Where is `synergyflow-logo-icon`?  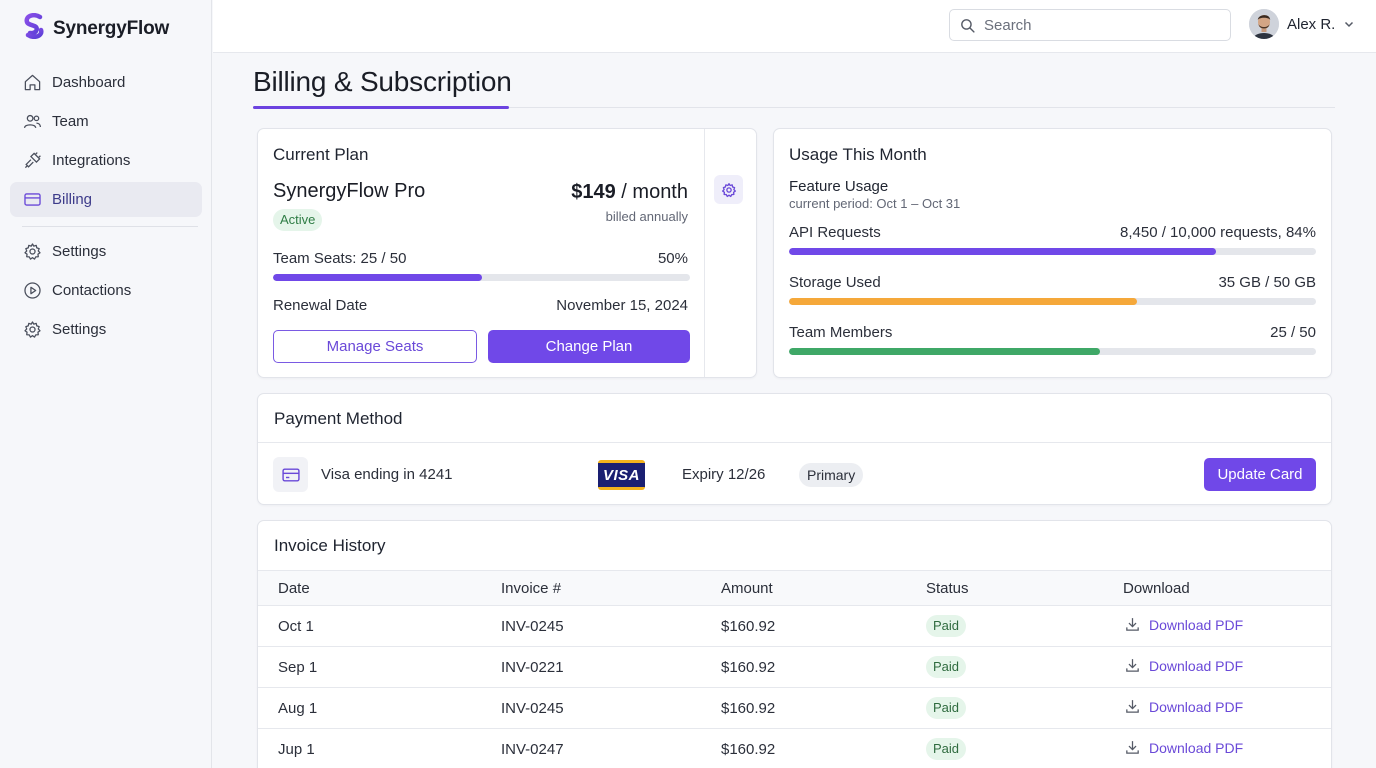
synergyflow-logo-icon is located at coordinates (34, 28).